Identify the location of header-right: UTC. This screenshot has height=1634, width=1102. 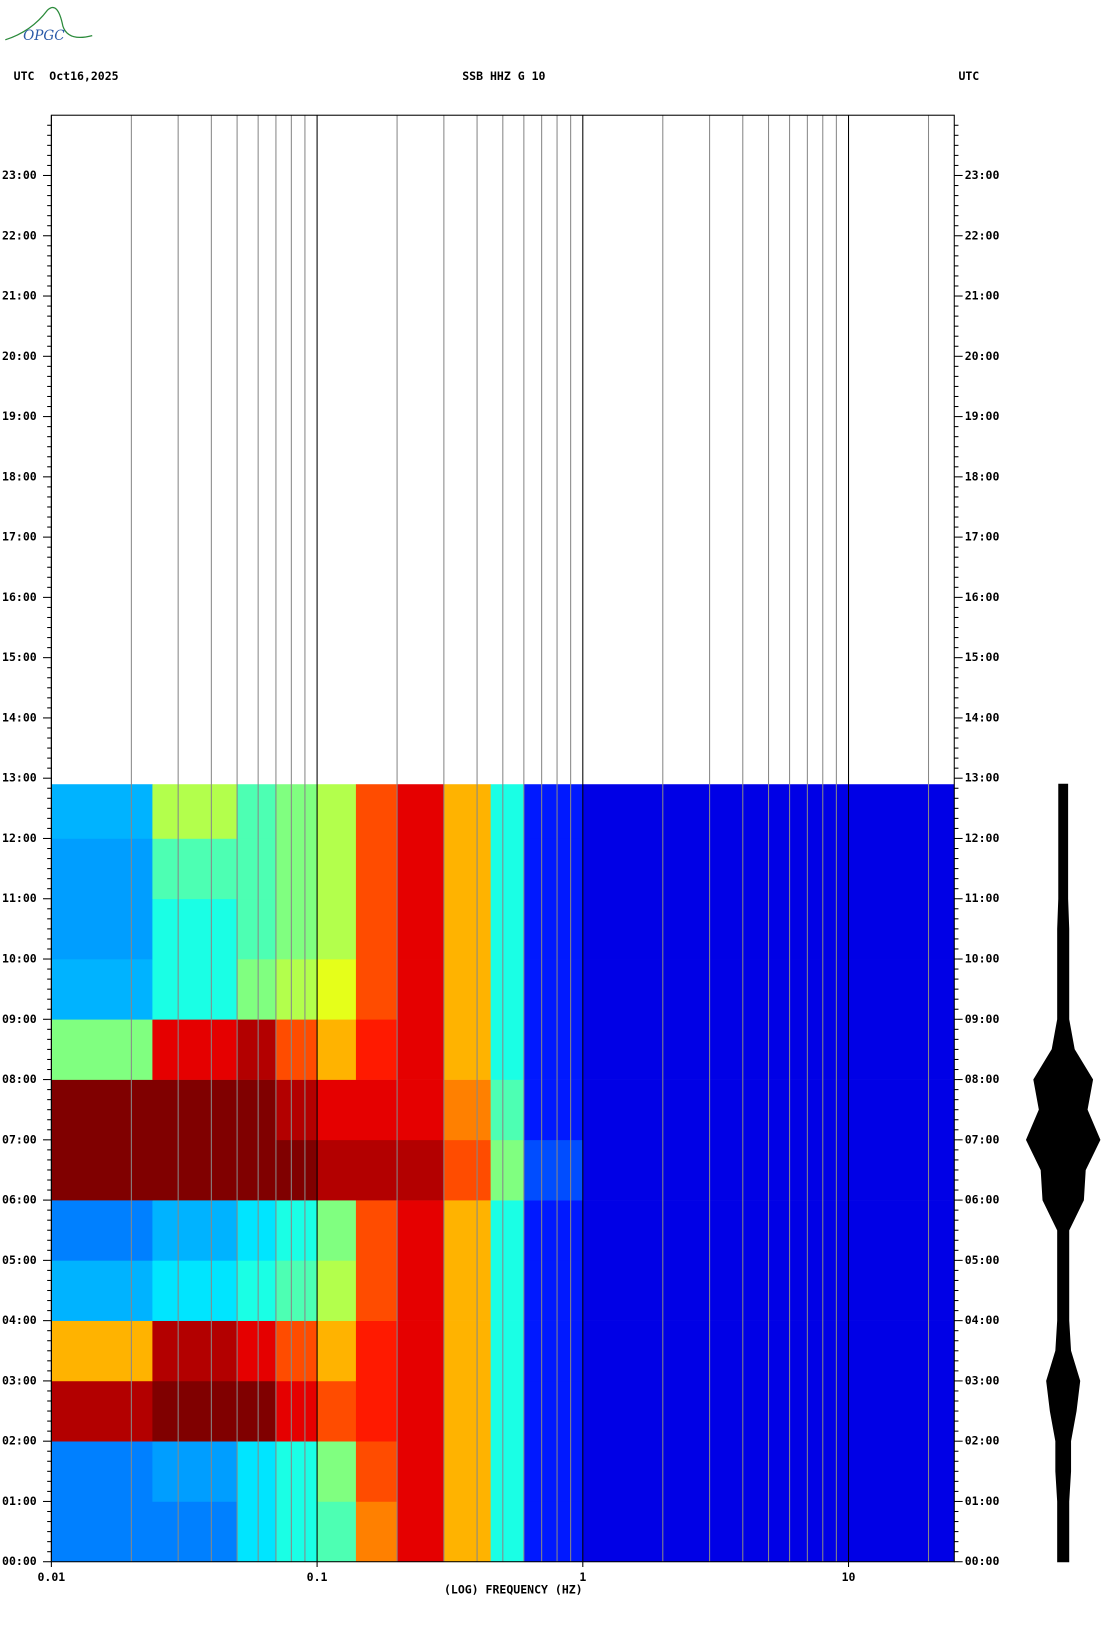
(968, 76).